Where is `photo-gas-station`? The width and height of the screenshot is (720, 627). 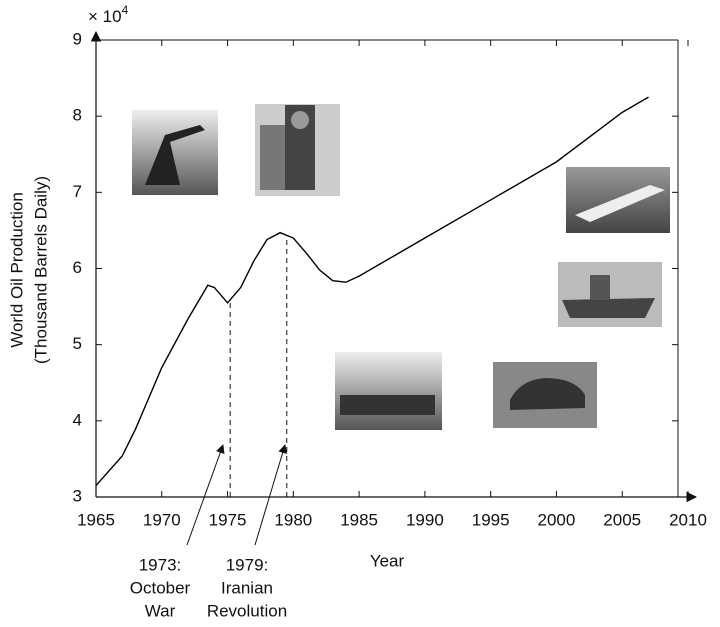 photo-gas-station is located at coordinates (297, 150).